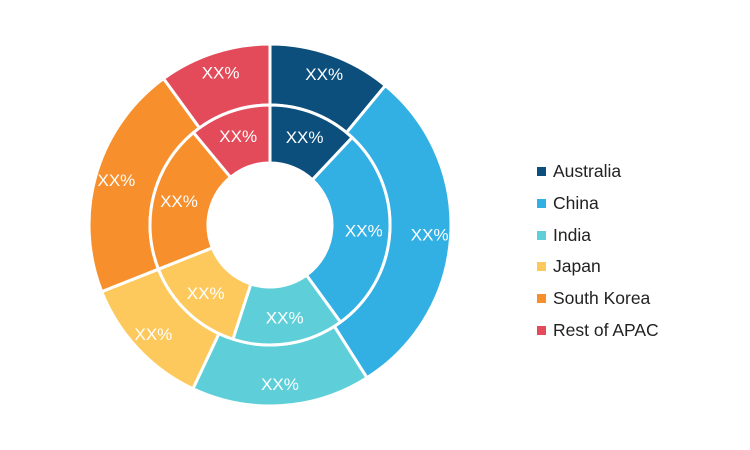 Image resolution: width=750 pixels, height=450 pixels. What do you see at coordinates (206, 293) in the screenshot?
I see `inner-slice-label-japan: XX%` at bounding box center [206, 293].